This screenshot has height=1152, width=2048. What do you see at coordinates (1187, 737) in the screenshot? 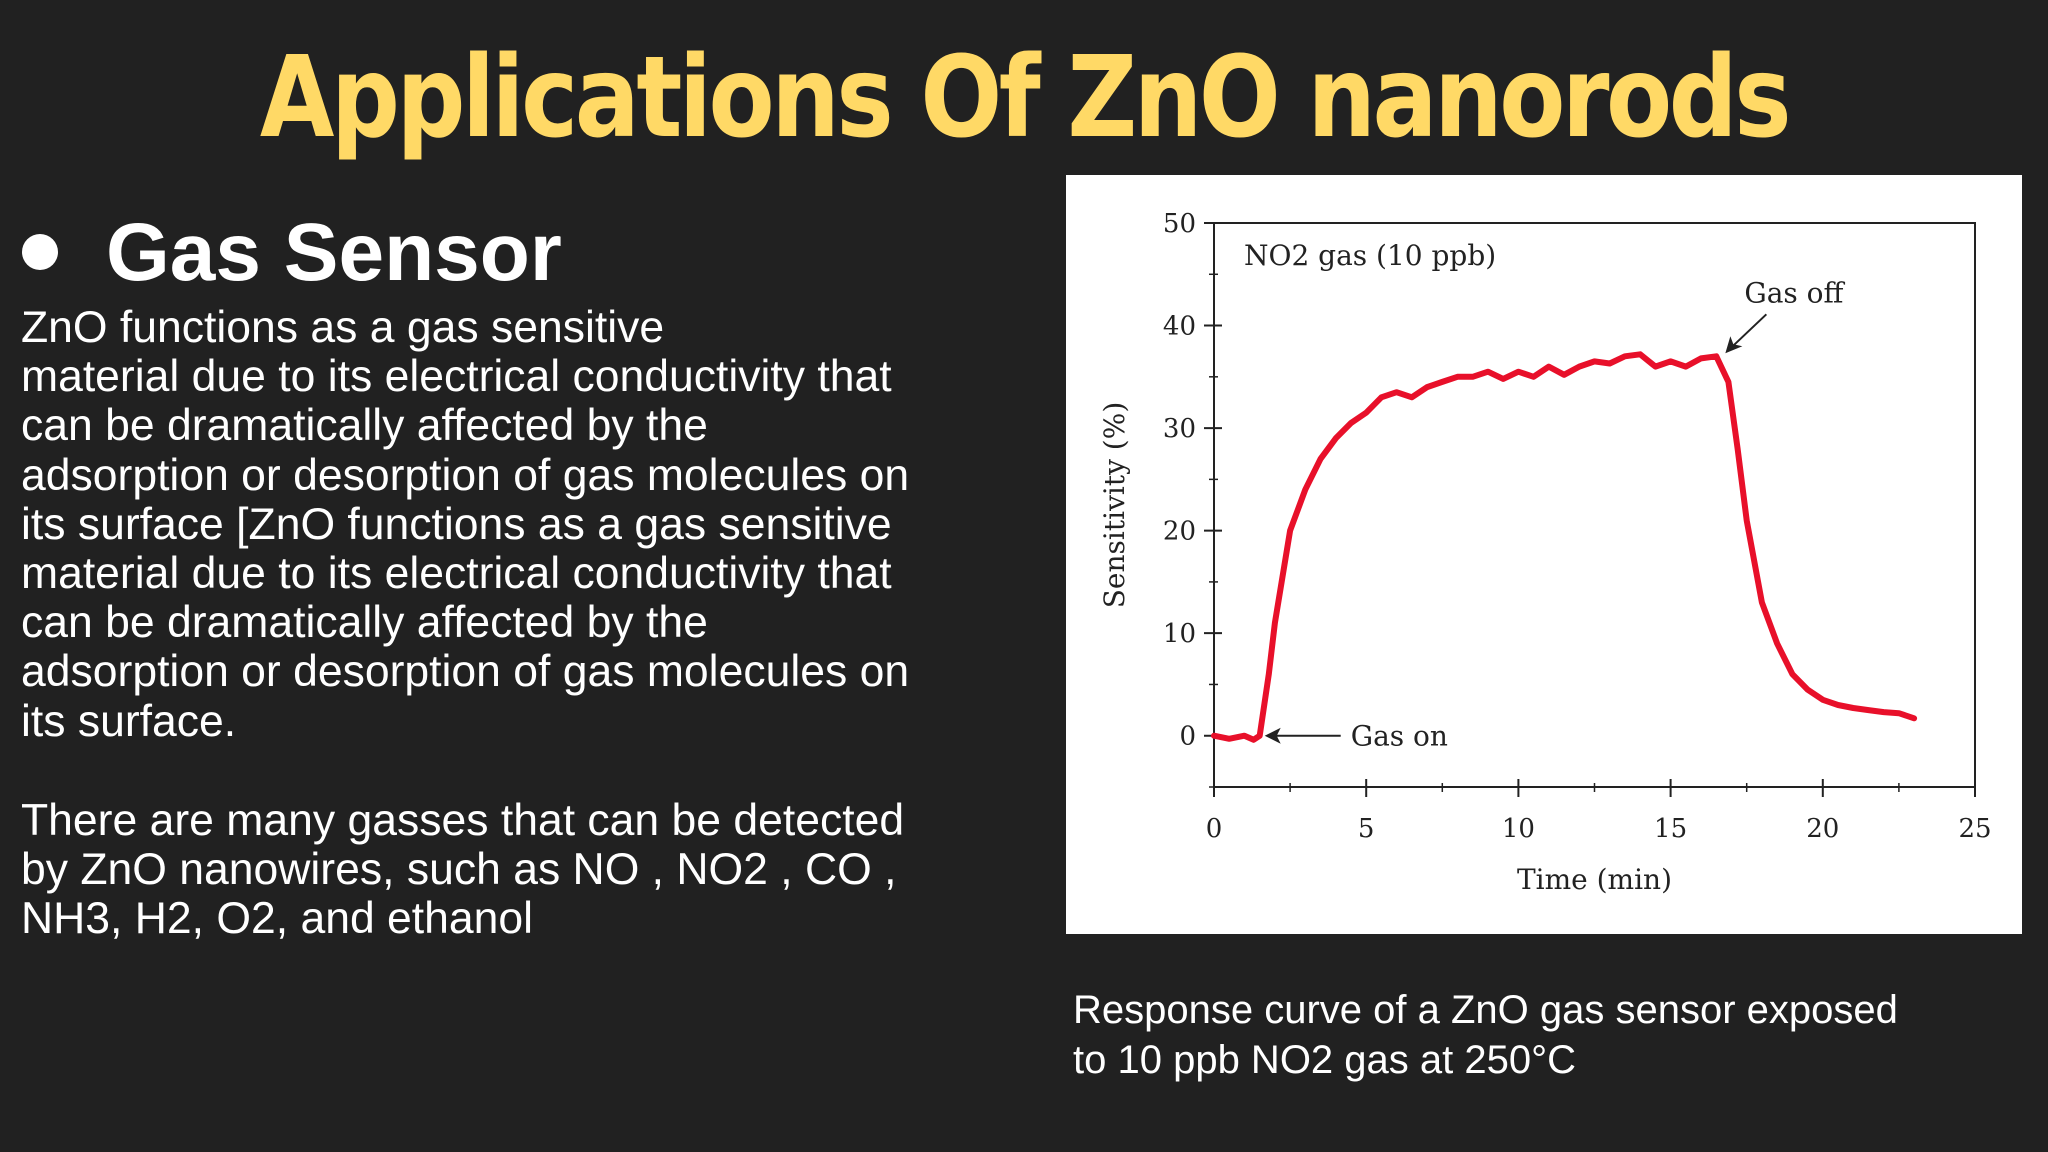
I see `y-tick-label: 0` at bounding box center [1187, 737].